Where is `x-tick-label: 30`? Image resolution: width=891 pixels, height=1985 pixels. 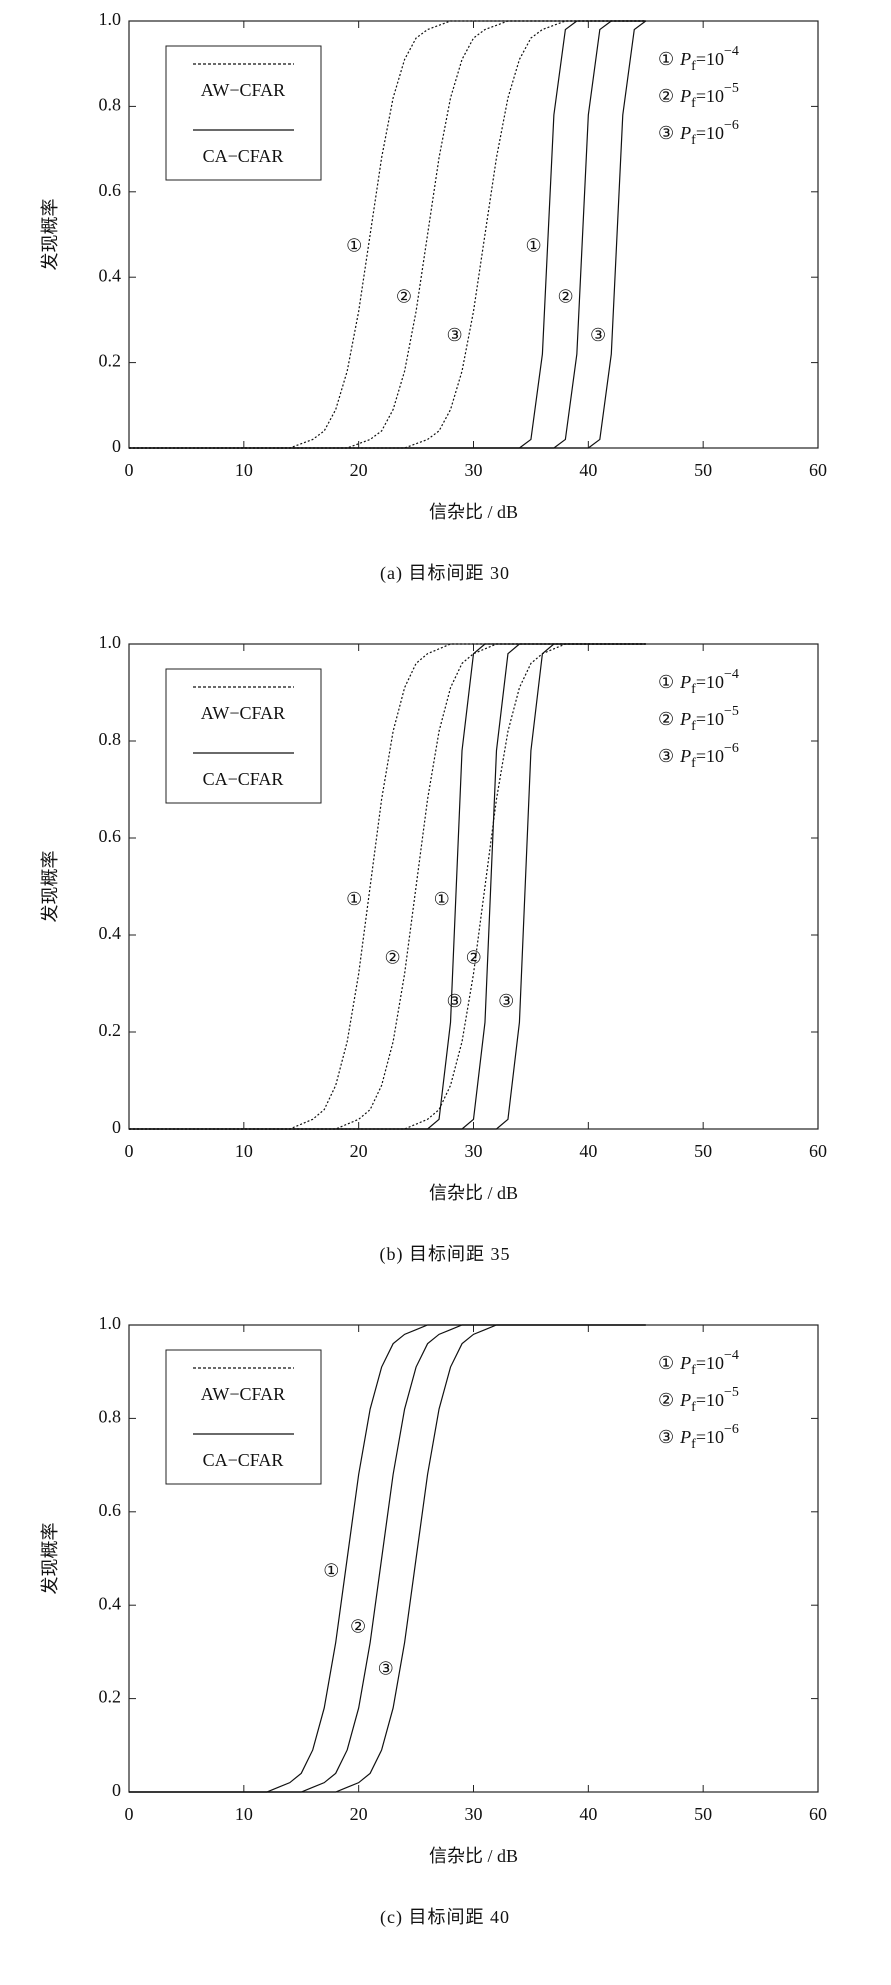
x-tick-label: 30 is located at coordinates (474, 1151).